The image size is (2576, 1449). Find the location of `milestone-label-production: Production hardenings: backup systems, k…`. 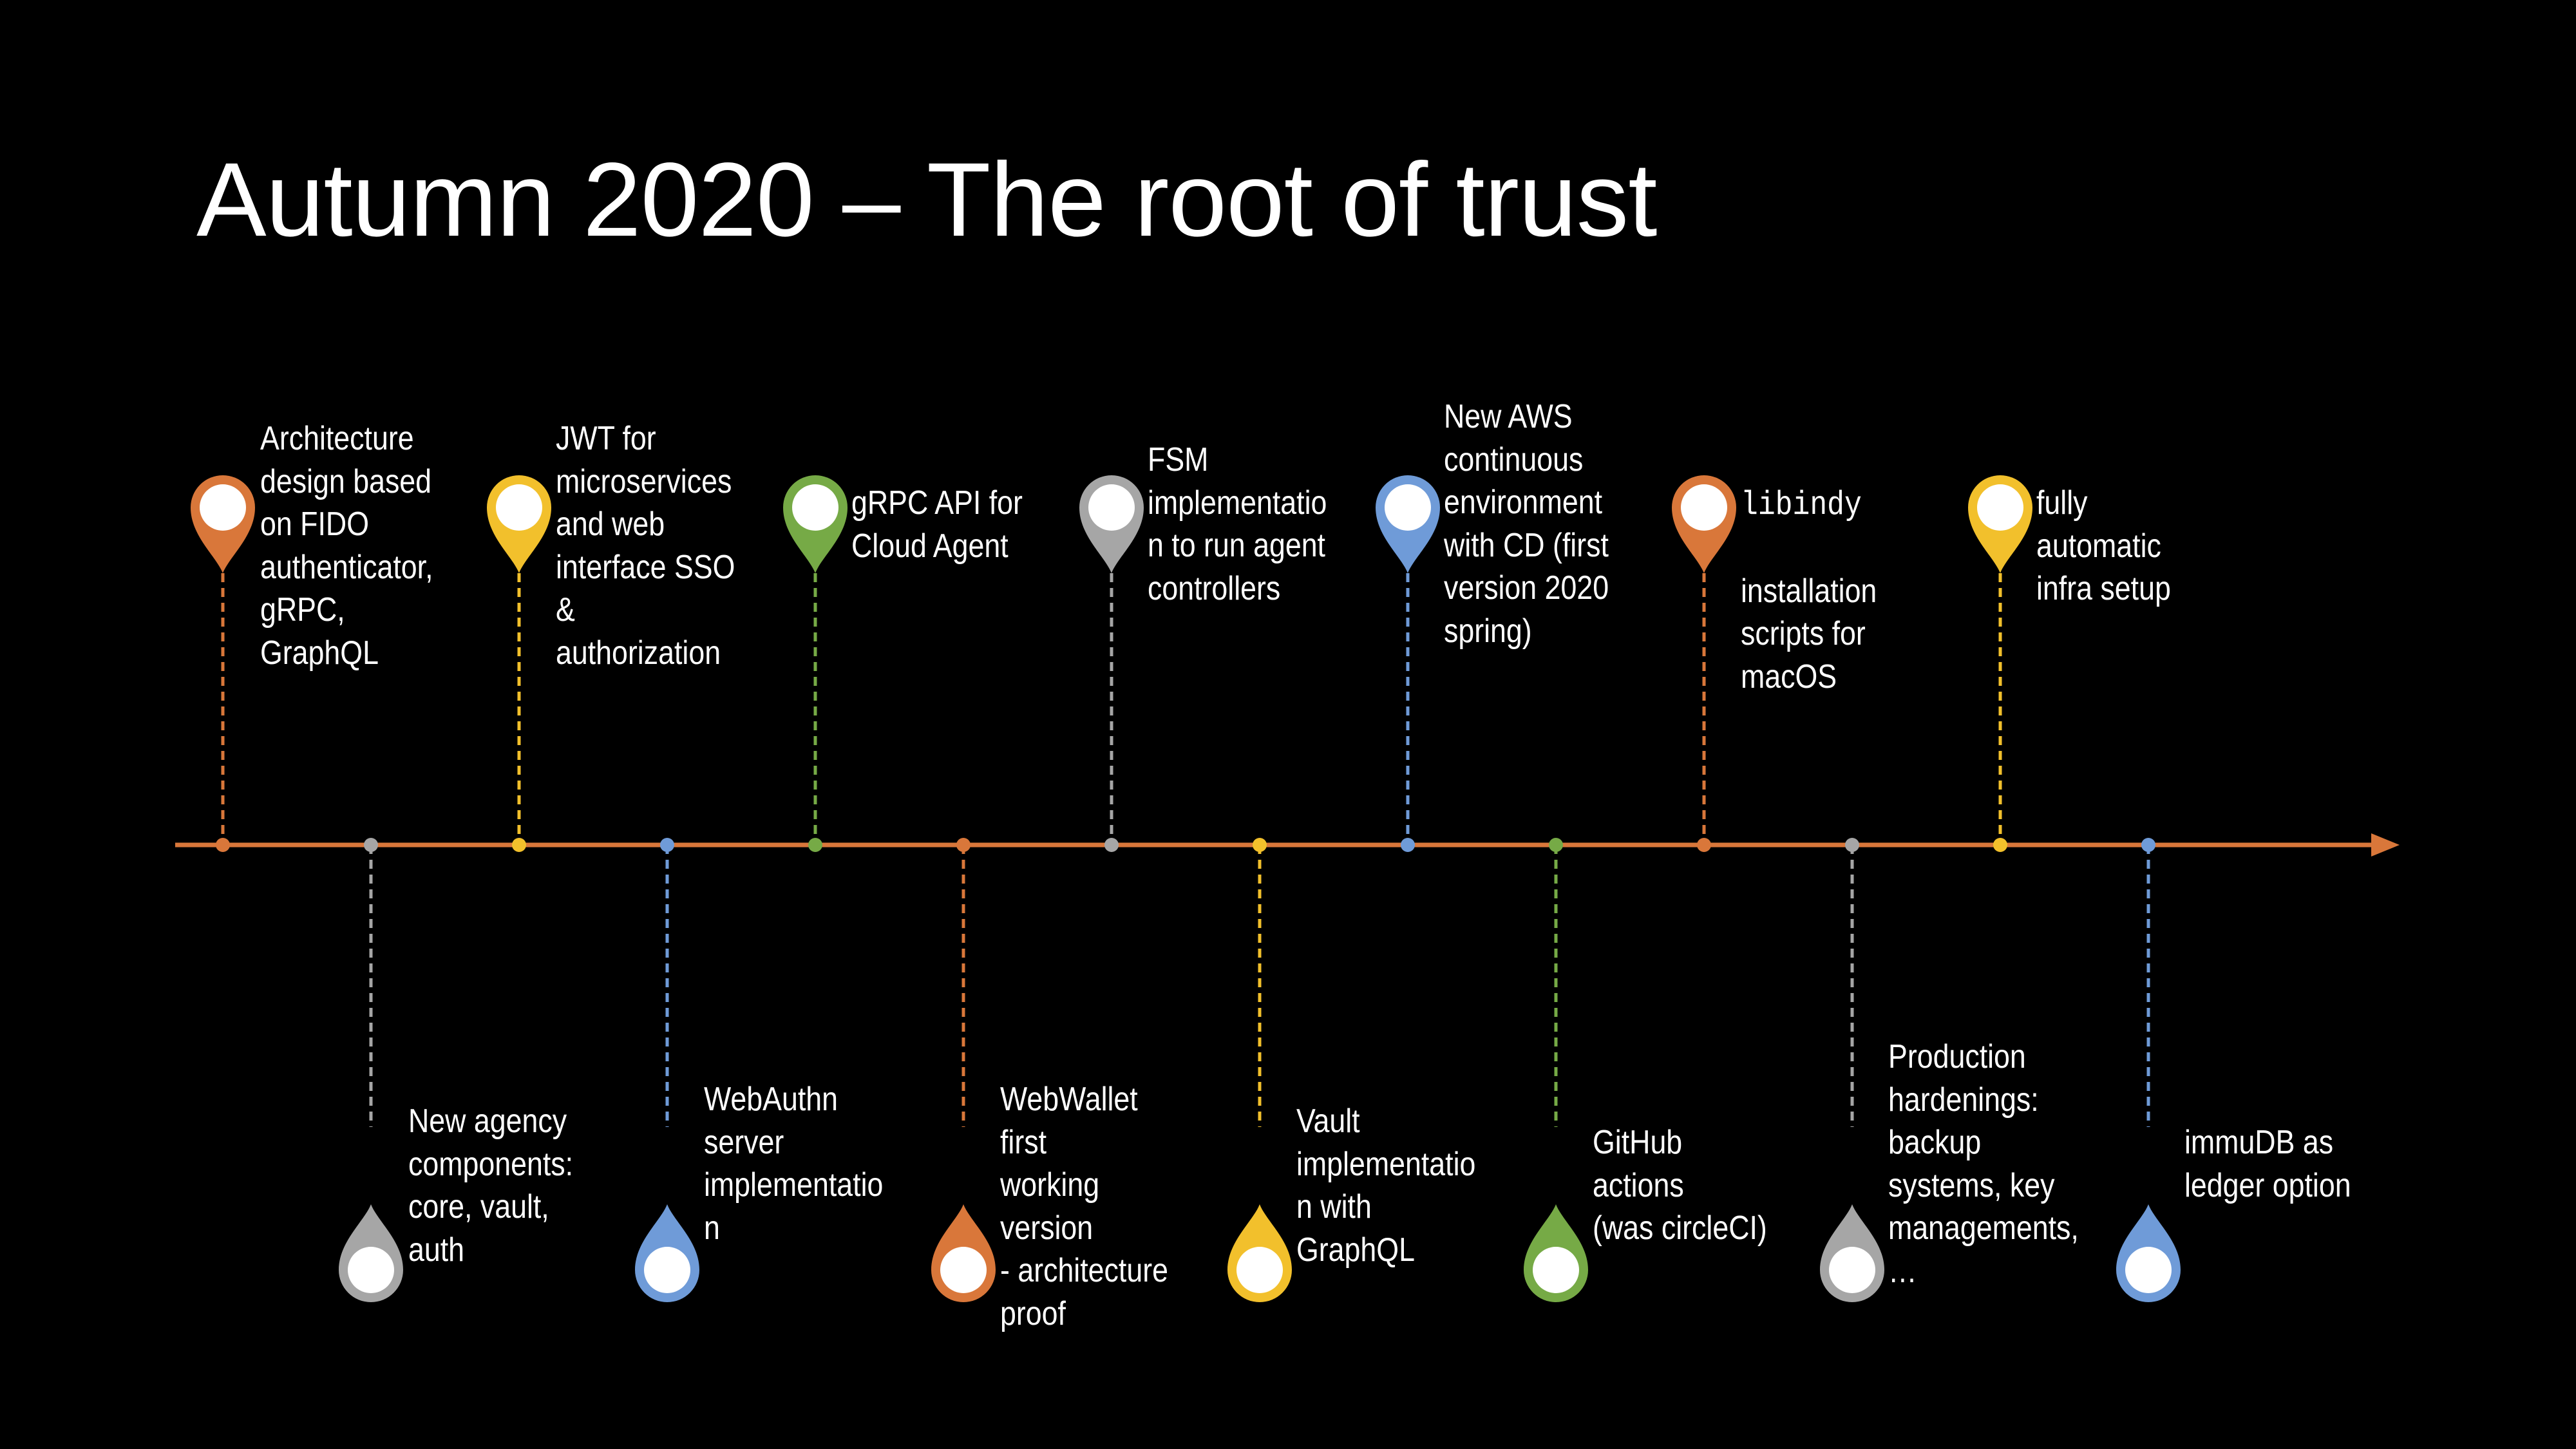

milestone-label-production: Production hardenings: backup systems, k… is located at coordinates (1983, 1164).